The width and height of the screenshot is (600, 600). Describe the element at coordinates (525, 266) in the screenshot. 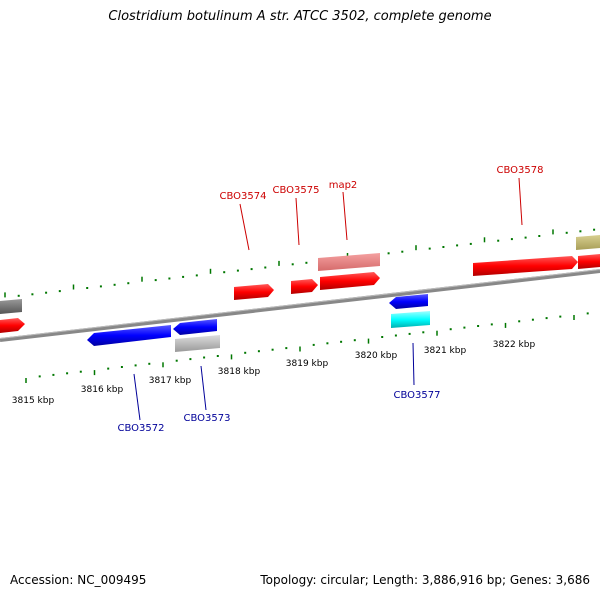

I see `gene-cbo3578` at that location.